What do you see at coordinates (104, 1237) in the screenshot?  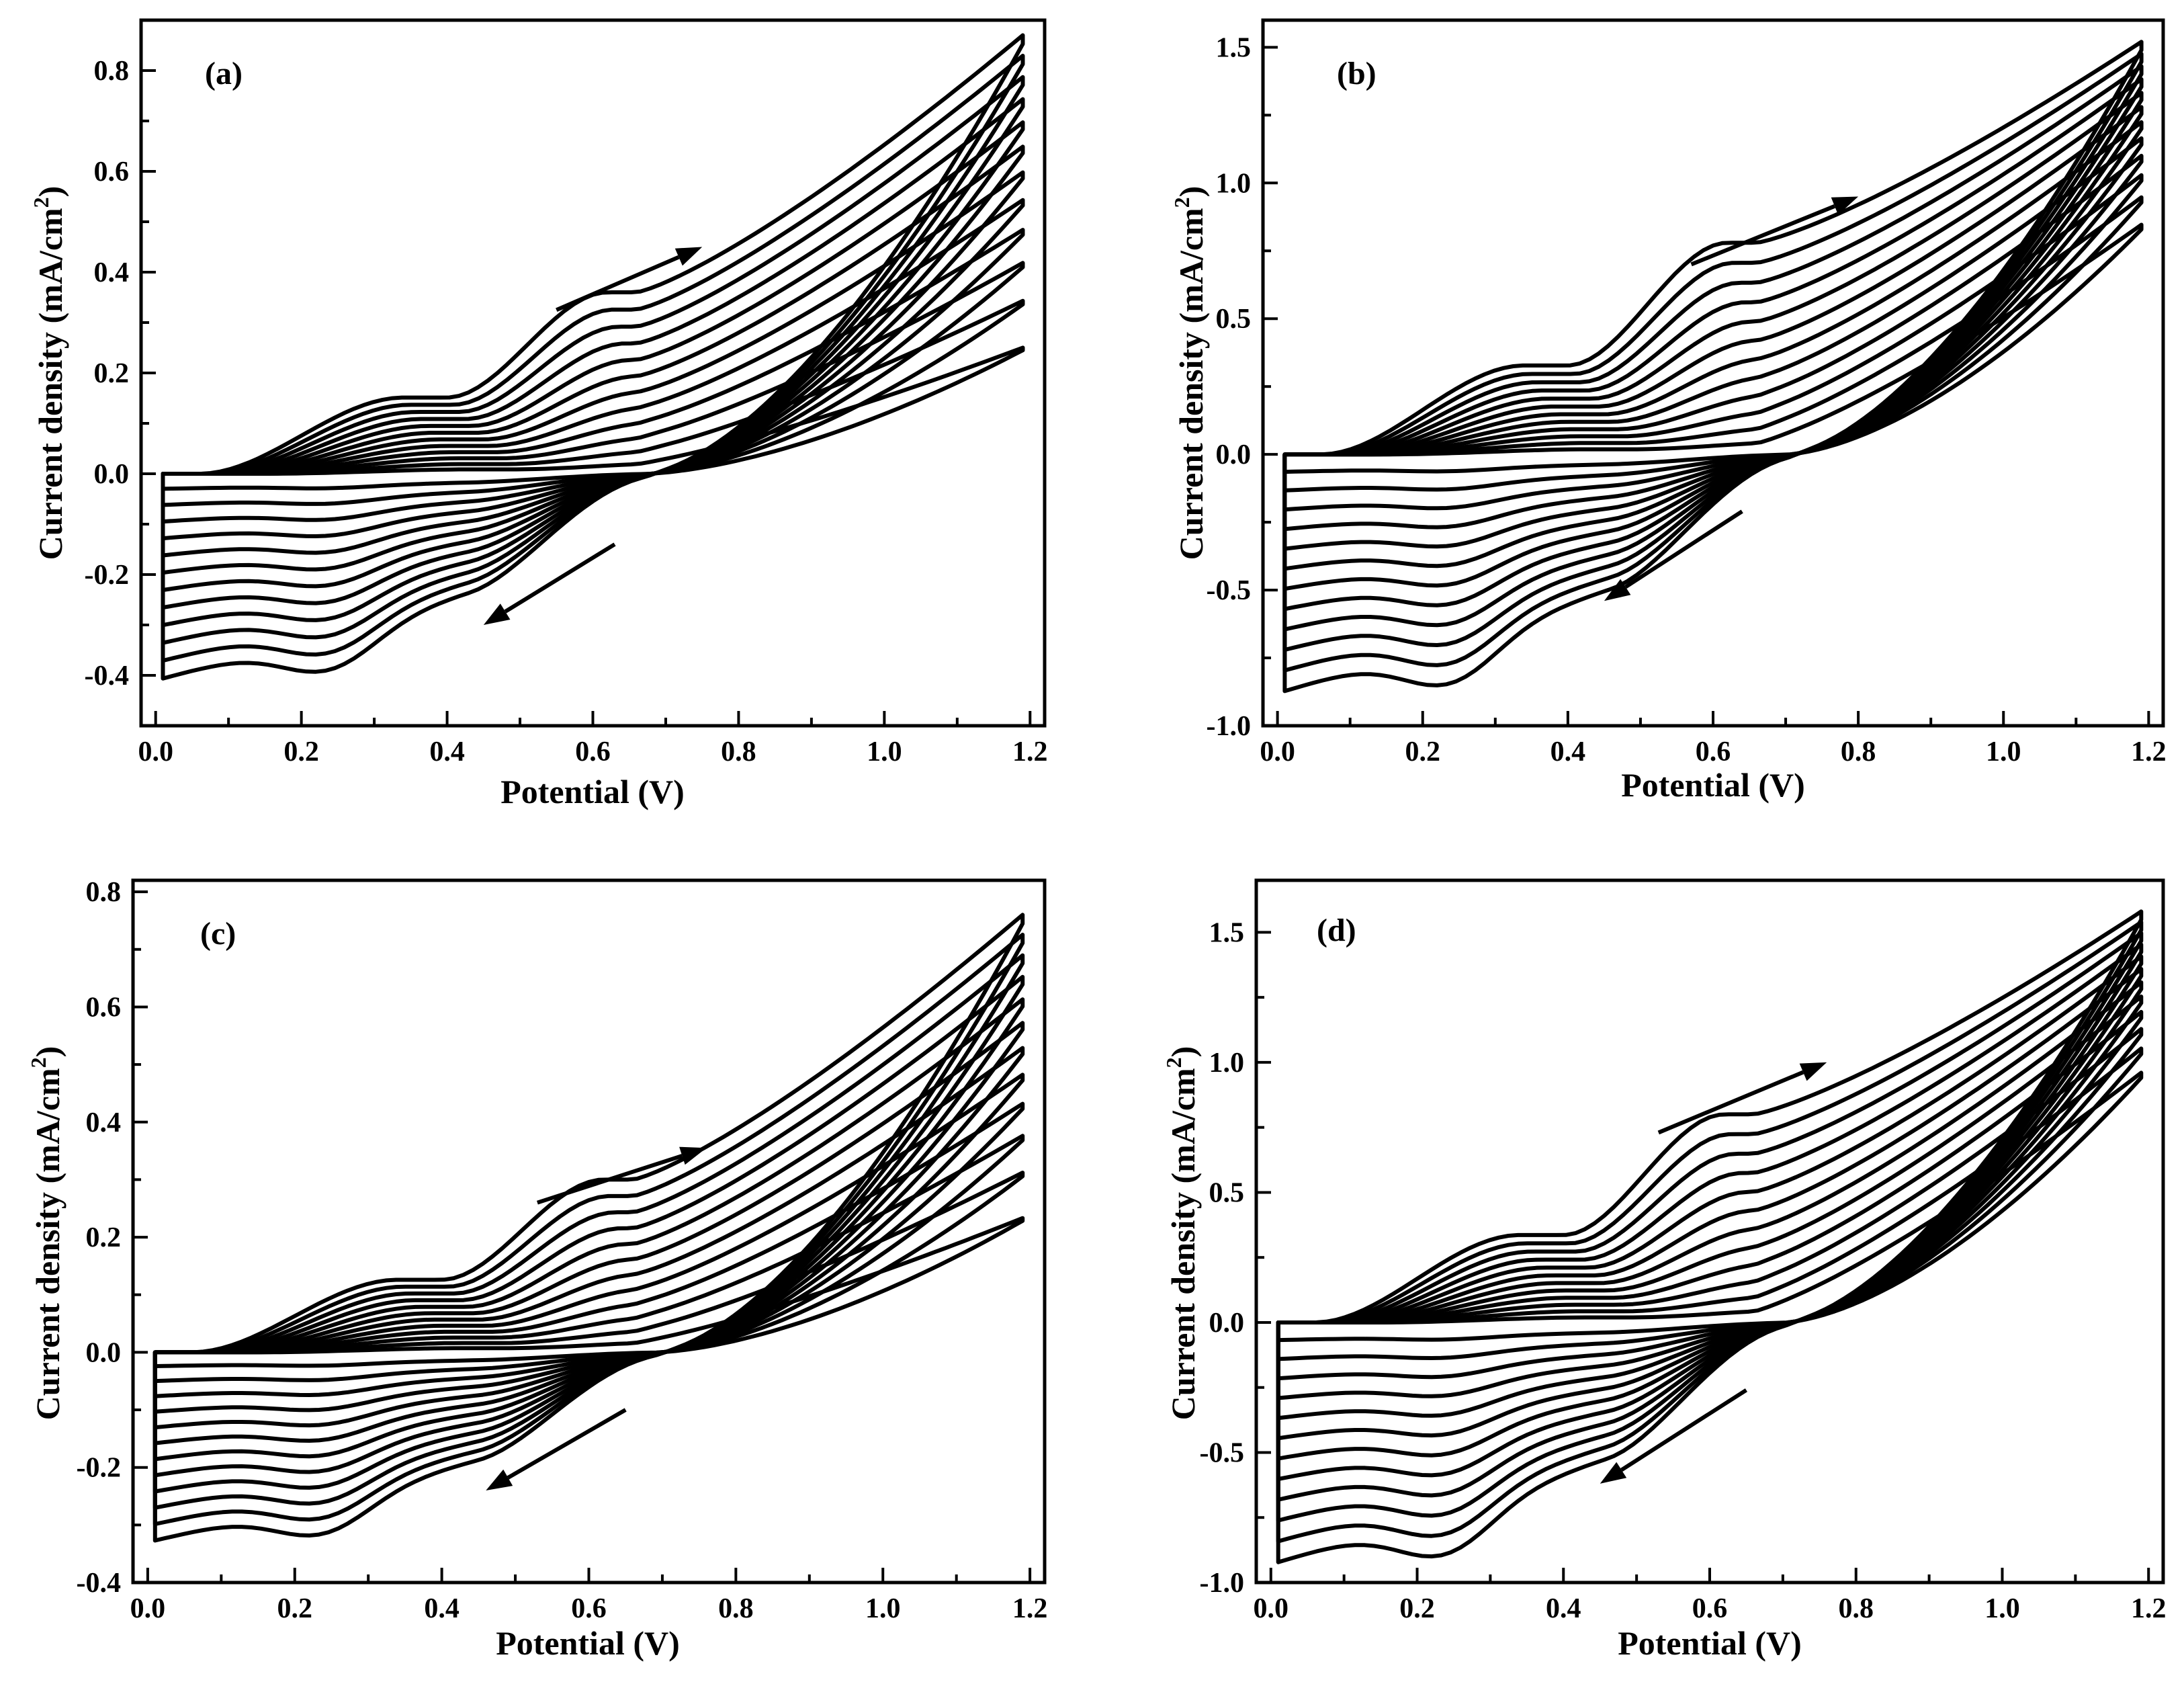 I see `y-tick-label: 0.2` at bounding box center [104, 1237].